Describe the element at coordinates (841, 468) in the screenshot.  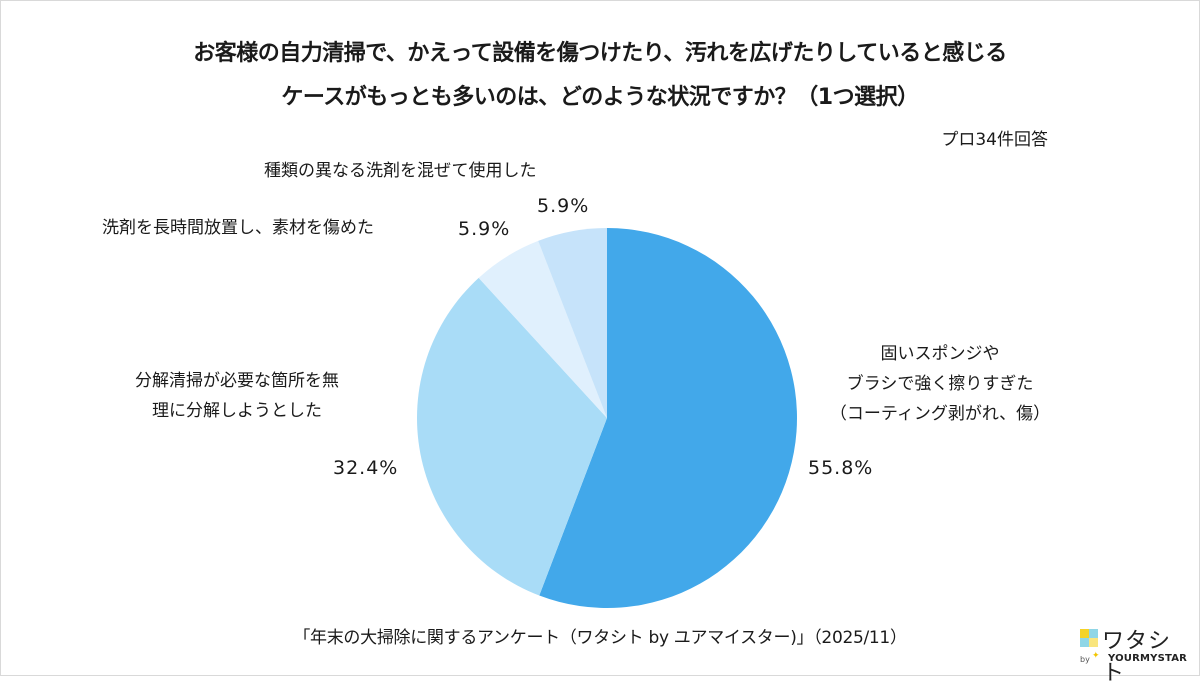
I see `pct-scrubbed-too-hard: 55.8%` at that location.